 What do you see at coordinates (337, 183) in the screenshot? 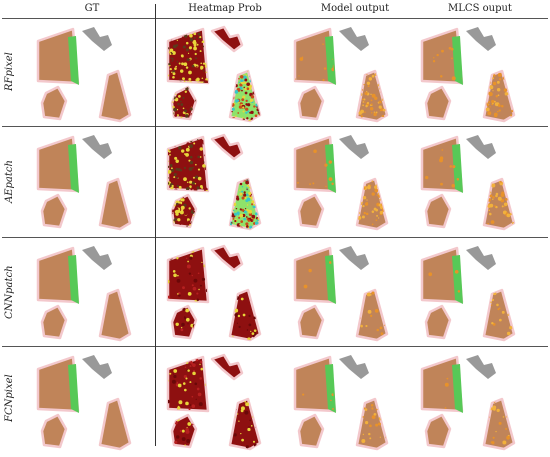
I see `panel-model-output-aepatch` at bounding box center [337, 183].